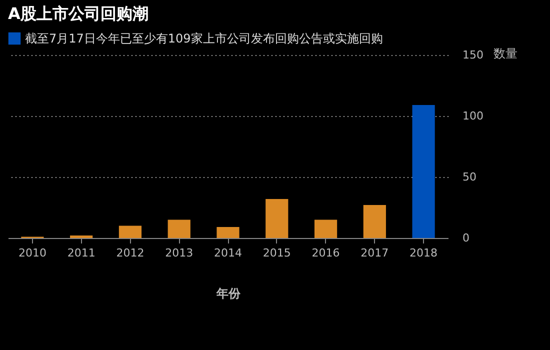  Describe the element at coordinates (204, 39) in the screenshot. I see `legend-label: 截至7月17日今年已至少有109家上市公司发布回购公告或实施回购` at that location.